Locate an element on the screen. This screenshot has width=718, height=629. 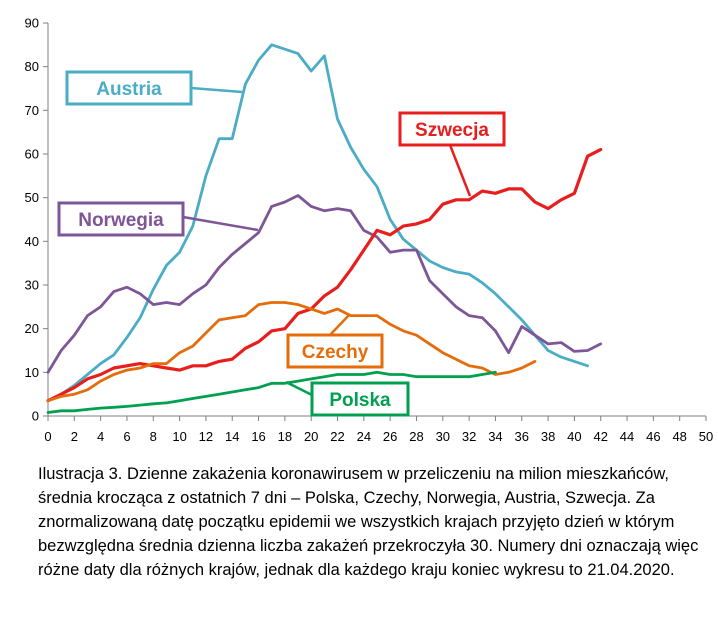
x-tick-label: 20 is located at coordinates (311, 436).